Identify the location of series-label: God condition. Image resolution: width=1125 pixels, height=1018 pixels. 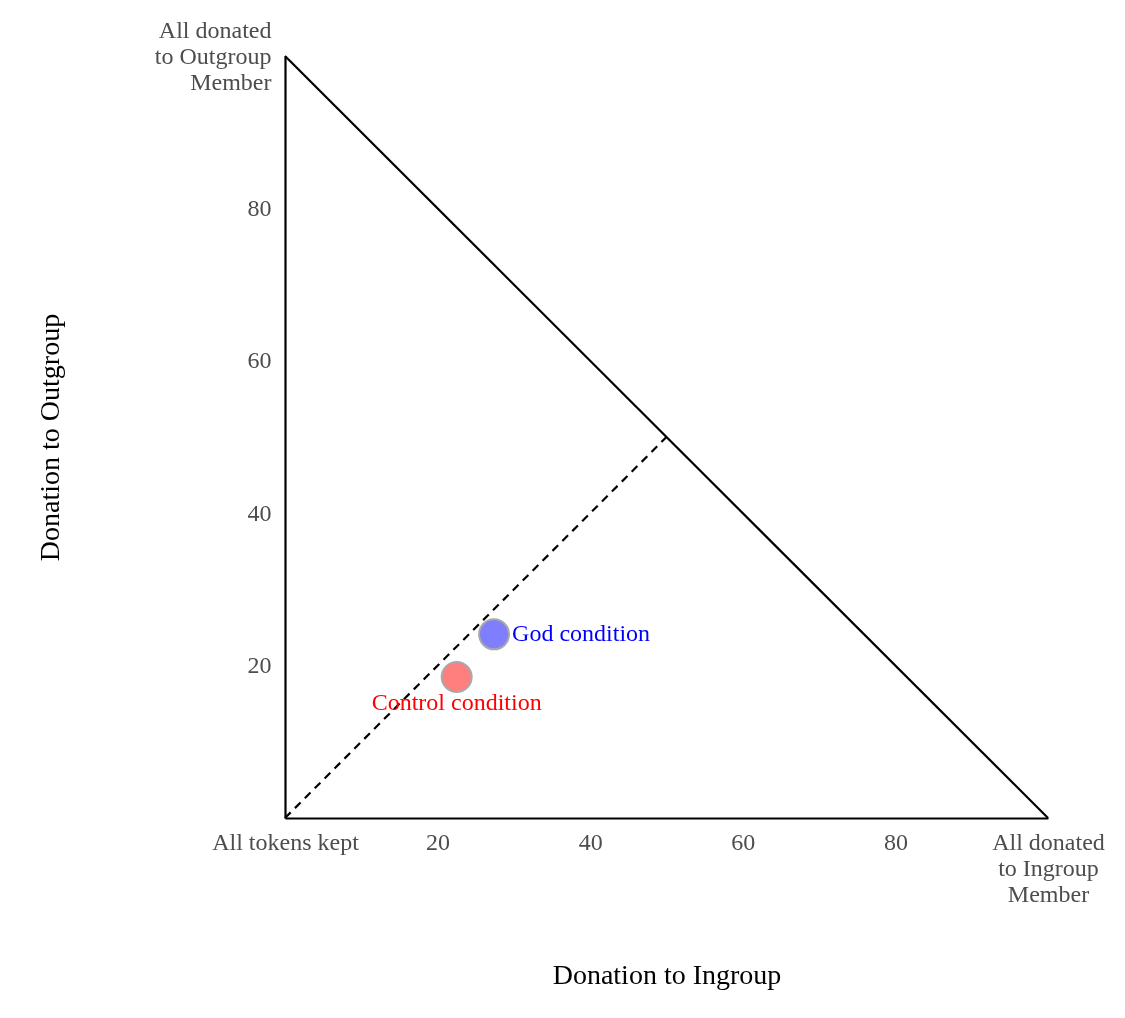
(581, 633).